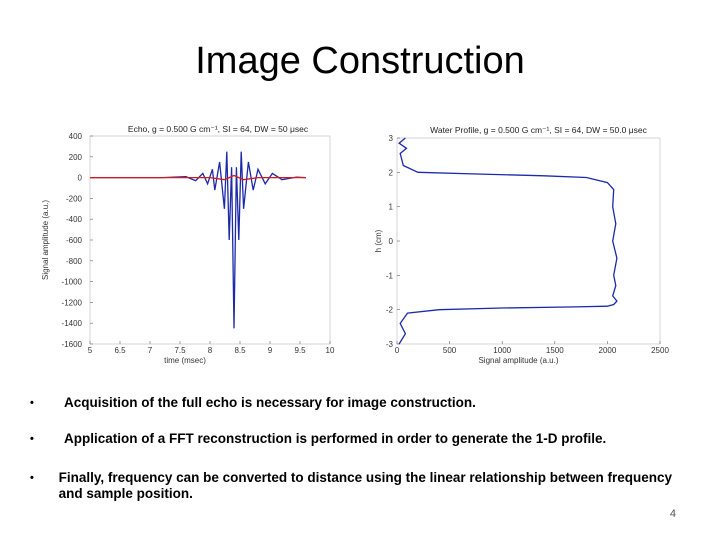 Image resolution: width=720 pixels, height=540 pixels. Describe the element at coordinates (72, 302) in the screenshot. I see `y-tick-label: -1200` at that location.